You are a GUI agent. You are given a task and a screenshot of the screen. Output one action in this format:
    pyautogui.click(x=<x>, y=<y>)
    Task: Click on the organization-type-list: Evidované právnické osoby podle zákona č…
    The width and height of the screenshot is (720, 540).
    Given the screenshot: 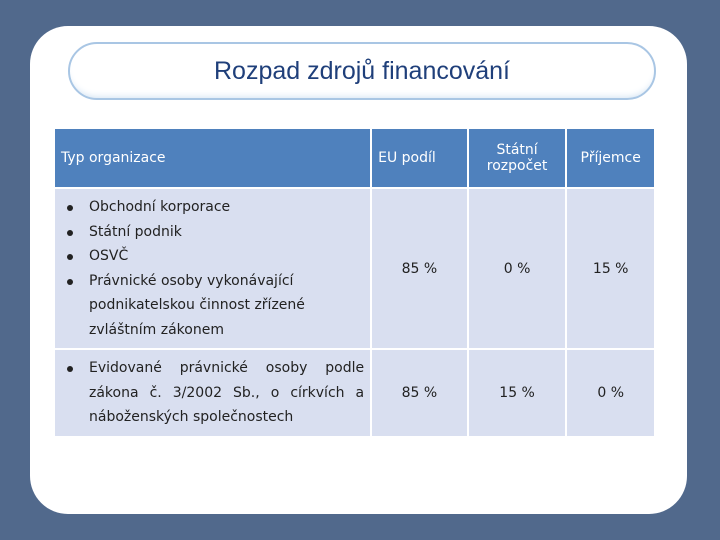 What is the action you would take?
    pyautogui.click(x=212, y=393)
    